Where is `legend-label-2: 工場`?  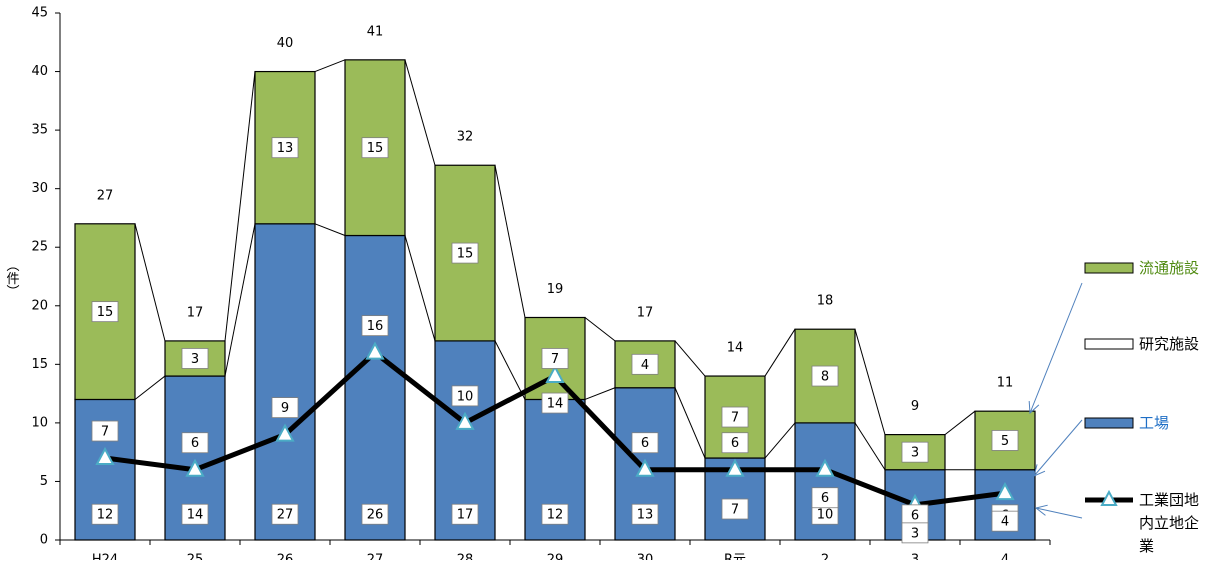
legend-label-2: 工場 is located at coordinates (1154, 423).